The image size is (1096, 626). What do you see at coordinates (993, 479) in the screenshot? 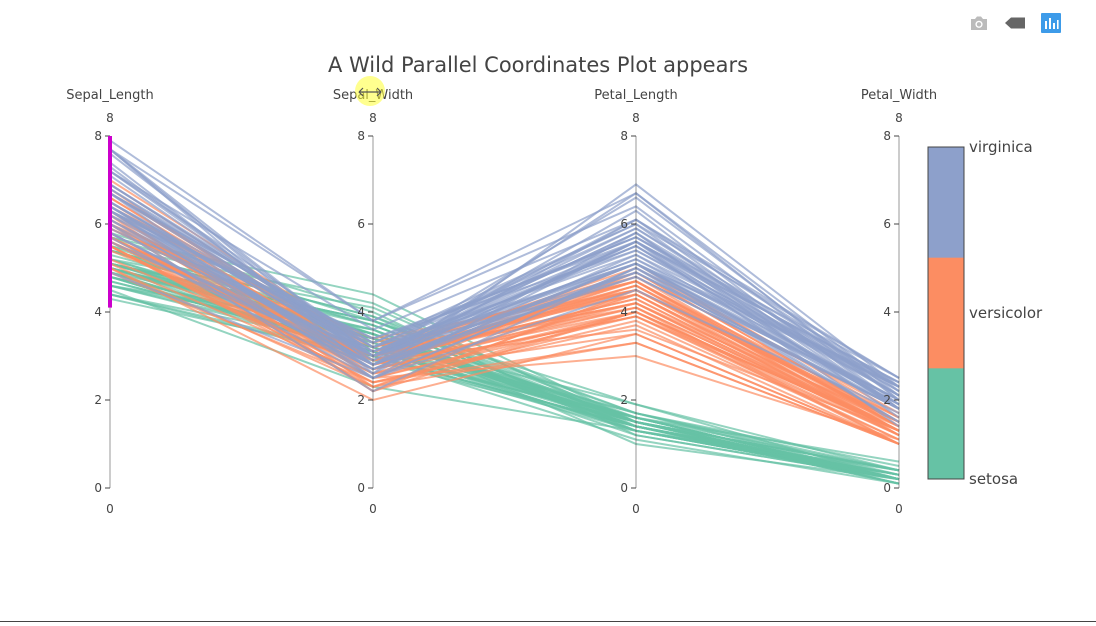
I see `colorbar-tick-label: setosa` at bounding box center [993, 479].